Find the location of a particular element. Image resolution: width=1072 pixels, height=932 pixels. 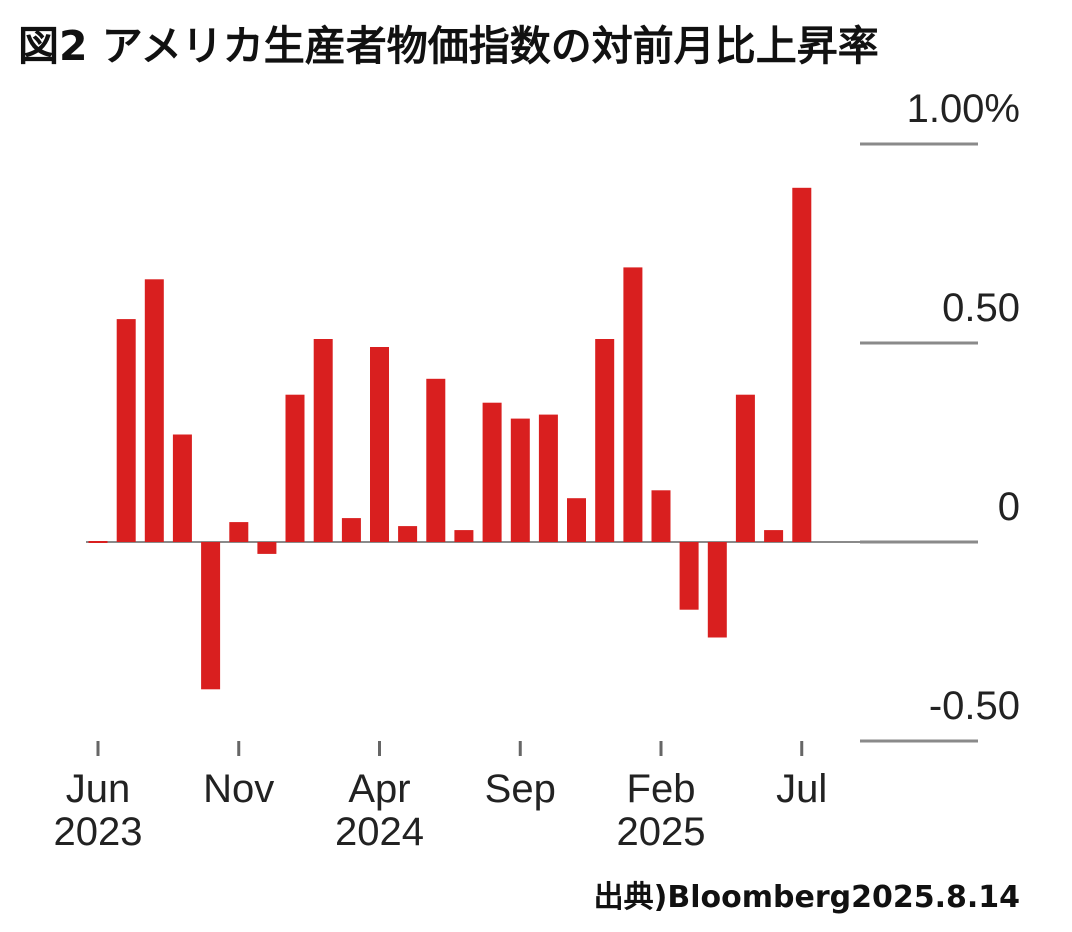

x-tick-year-4: 2025 is located at coordinates (661, 832).